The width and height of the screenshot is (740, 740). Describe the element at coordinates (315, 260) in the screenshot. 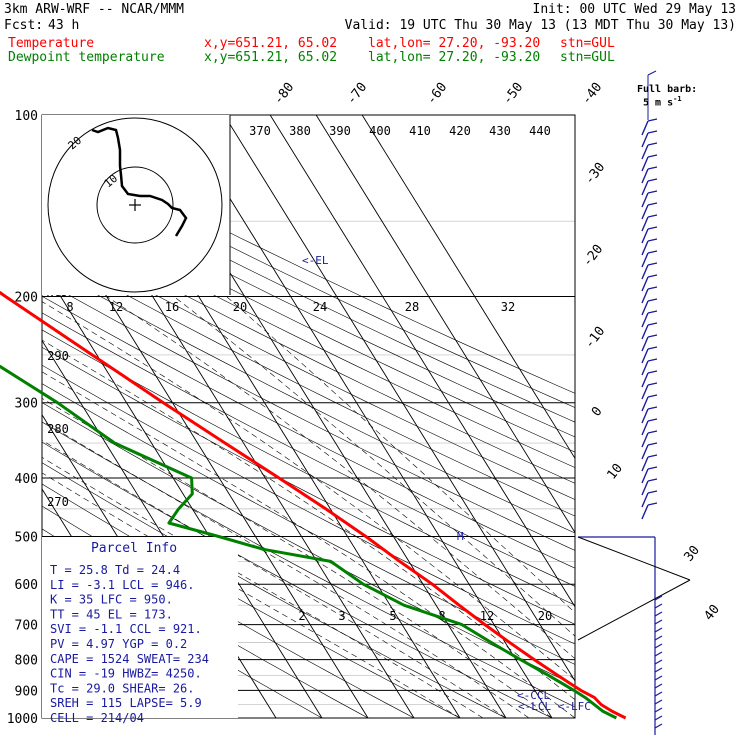

I see `el-marker: <-EL` at that location.